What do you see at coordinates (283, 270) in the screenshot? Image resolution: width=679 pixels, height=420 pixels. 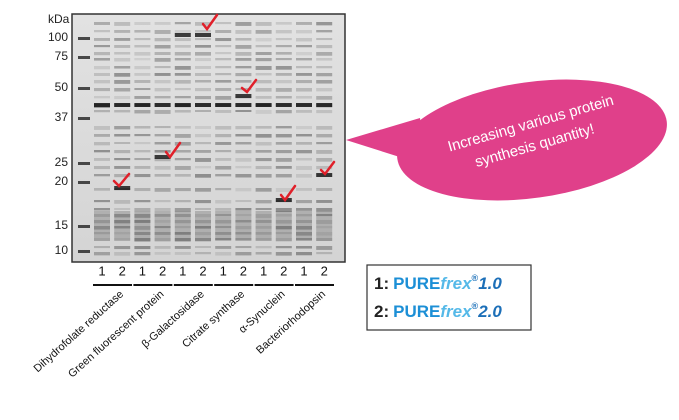 I see `lane-number: 2` at bounding box center [283, 270].